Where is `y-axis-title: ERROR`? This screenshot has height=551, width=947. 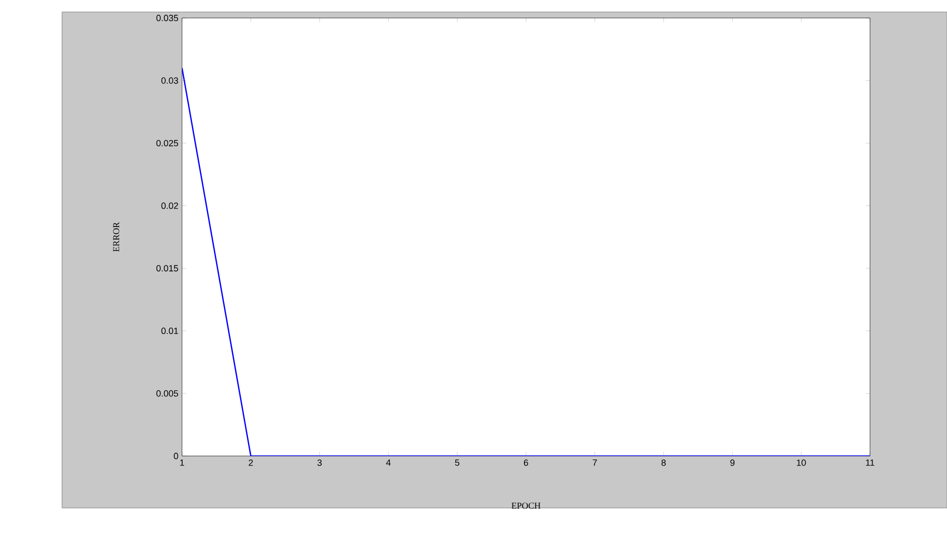
y-axis-title: ERROR is located at coordinates (116, 237).